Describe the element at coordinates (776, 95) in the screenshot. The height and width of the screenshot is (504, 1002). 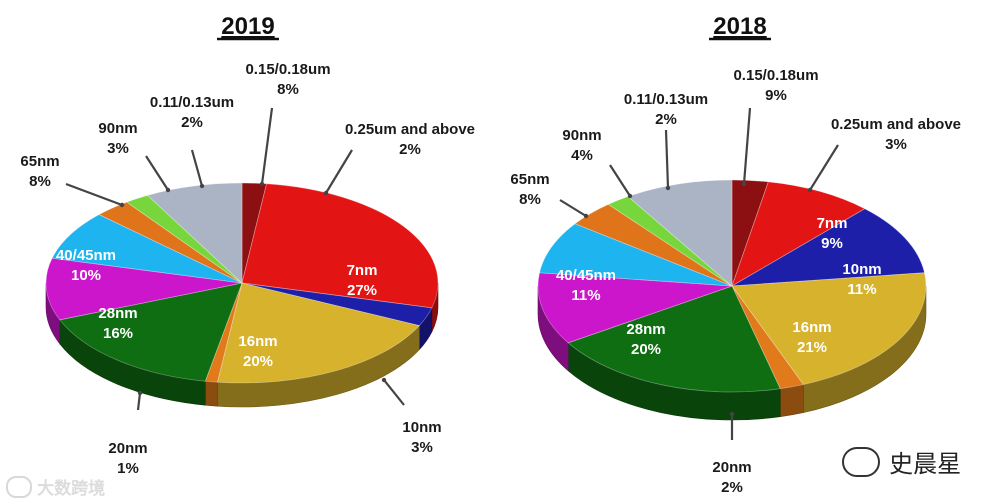
I see `value-0-15-0-18um: 9%` at that location.